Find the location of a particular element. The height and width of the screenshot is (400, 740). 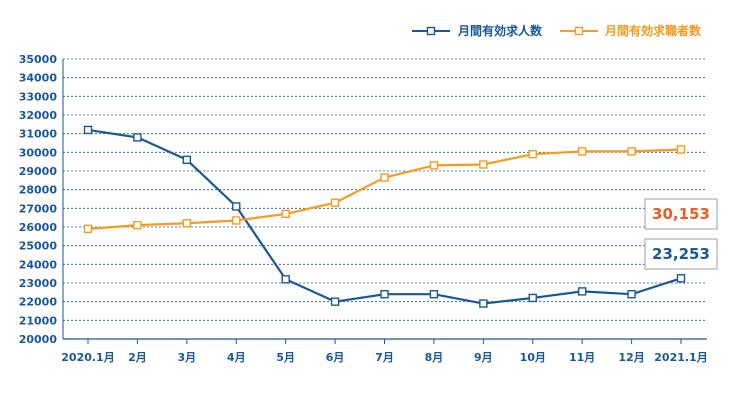

y-tick-label: 35000 is located at coordinates (38, 59).